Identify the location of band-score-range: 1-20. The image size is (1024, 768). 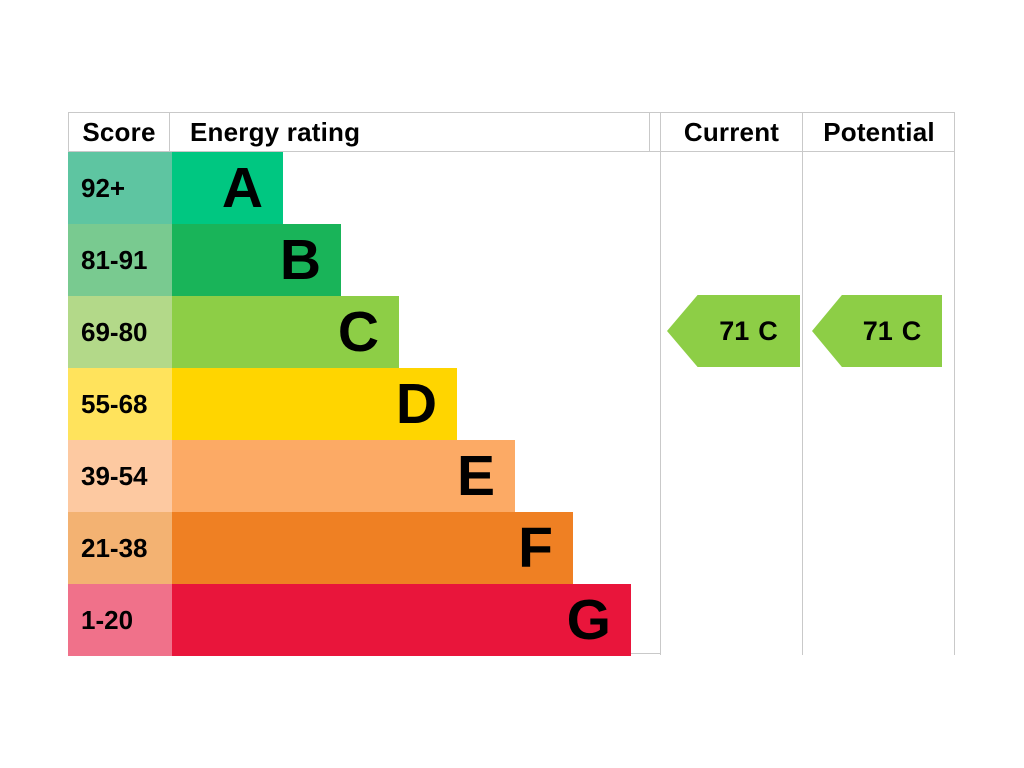
(120, 620).